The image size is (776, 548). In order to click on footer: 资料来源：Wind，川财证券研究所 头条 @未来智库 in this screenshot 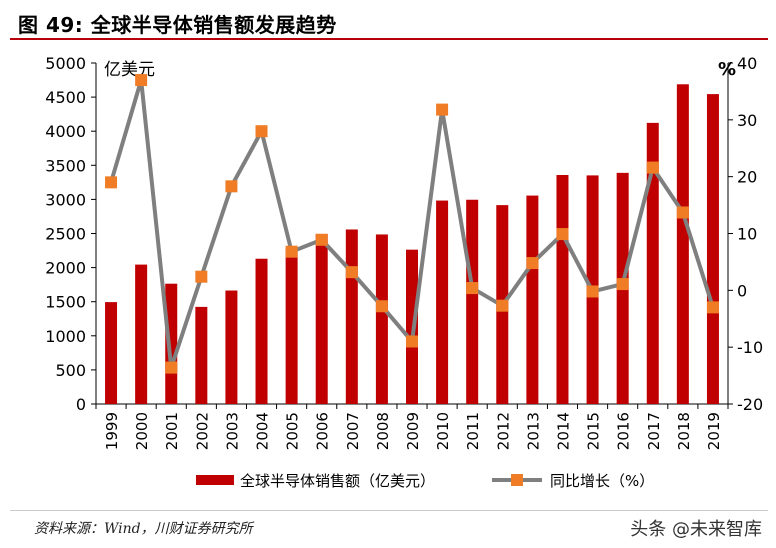, I will do `click(389, 527)`.